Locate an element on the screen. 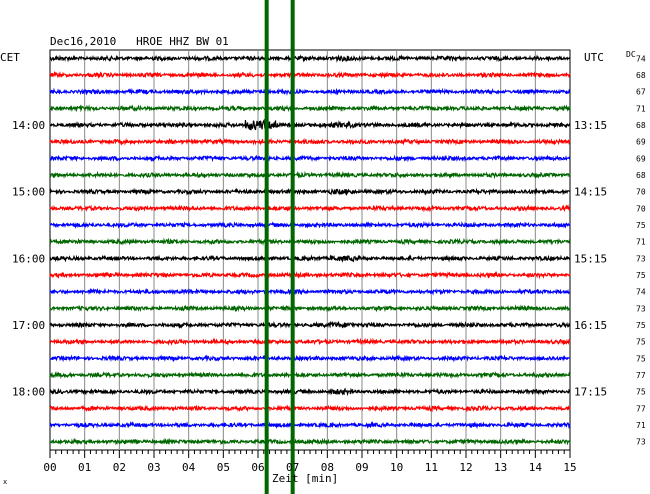 This screenshot has width=650, height=494. utc-time-label: 14:15 is located at coordinates (590, 192).